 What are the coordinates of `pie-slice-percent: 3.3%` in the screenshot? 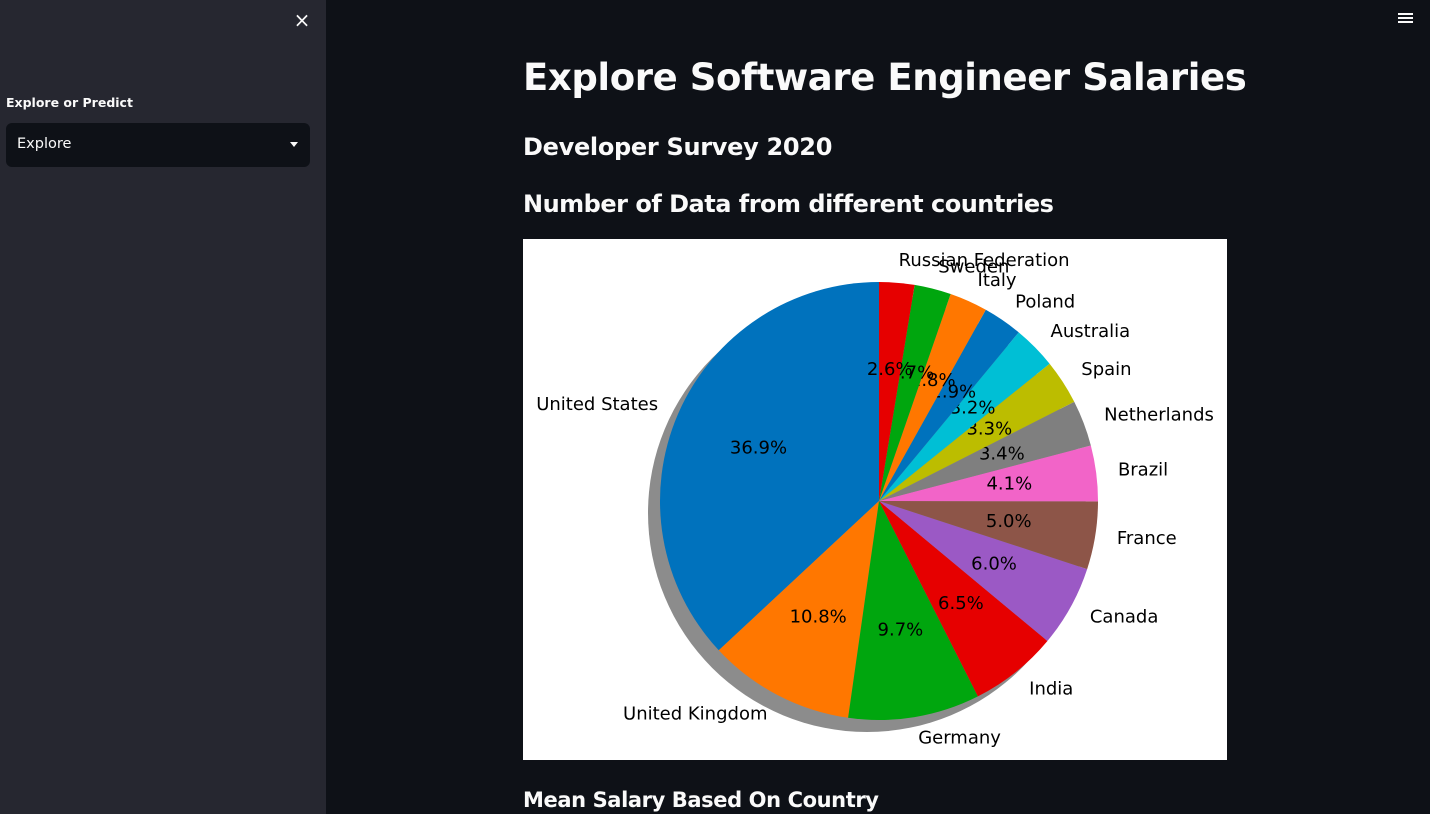 It's located at (989, 429).